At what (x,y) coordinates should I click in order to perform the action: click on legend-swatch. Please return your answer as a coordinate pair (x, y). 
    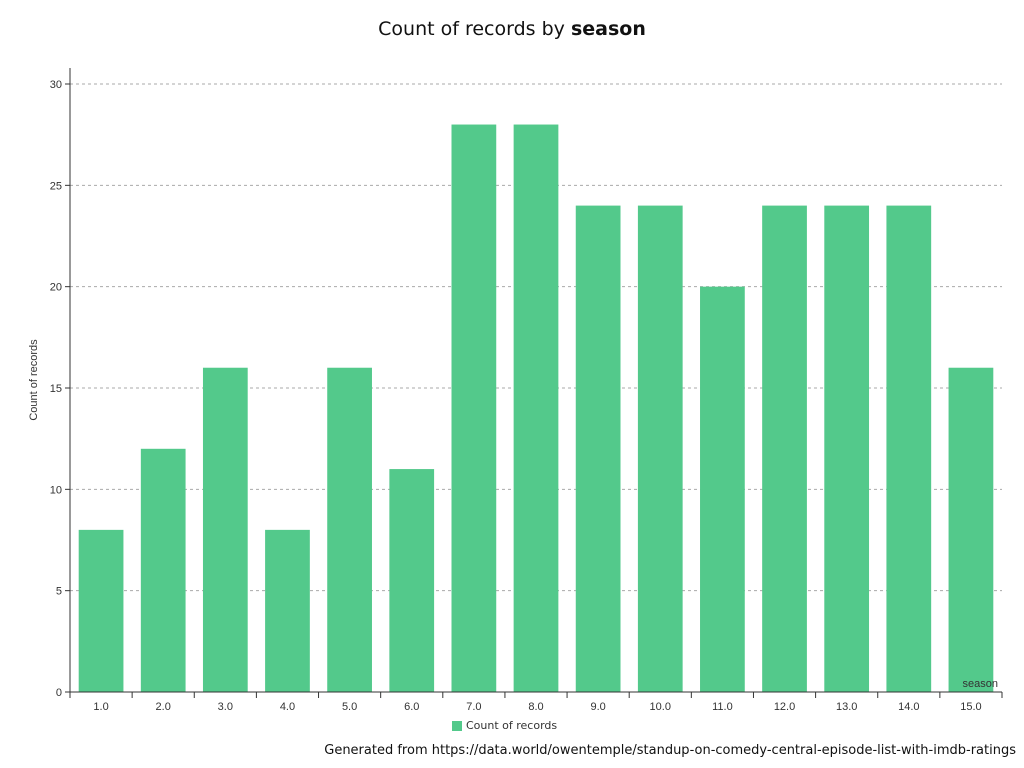
    Looking at the image, I should click on (457, 725).